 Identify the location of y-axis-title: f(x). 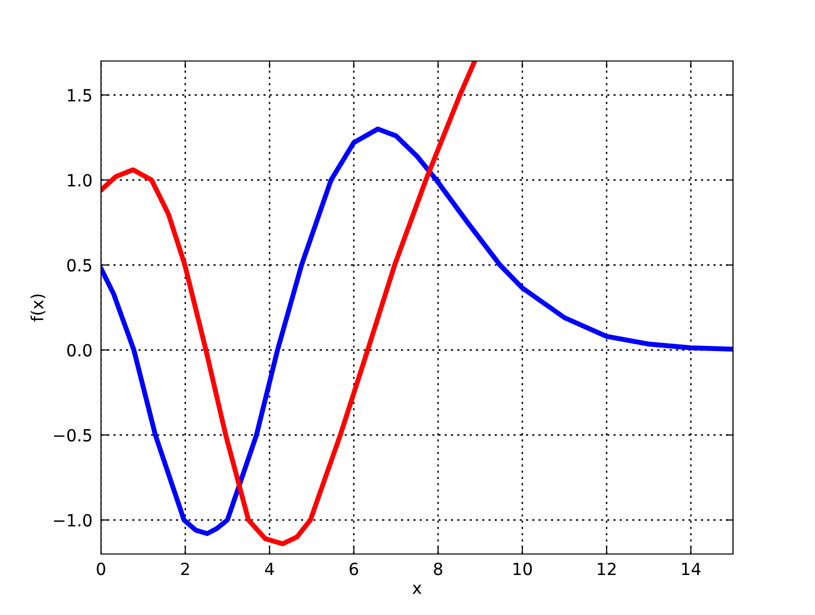
(38, 308).